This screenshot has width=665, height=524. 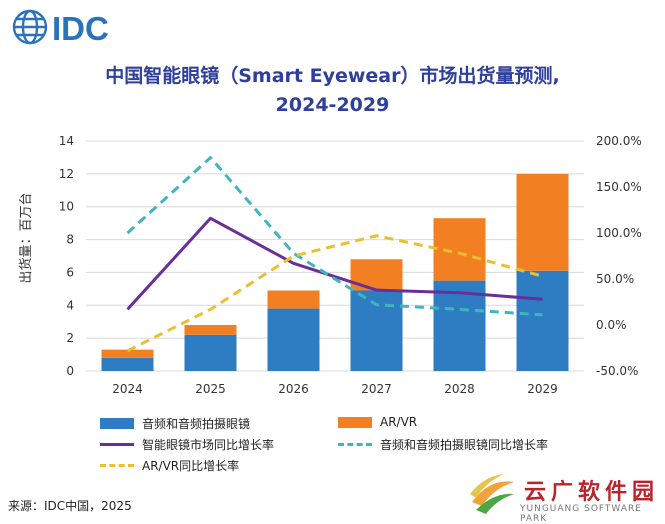 I want to click on y2-tick-label: 100.0%, so click(x=619, y=233).